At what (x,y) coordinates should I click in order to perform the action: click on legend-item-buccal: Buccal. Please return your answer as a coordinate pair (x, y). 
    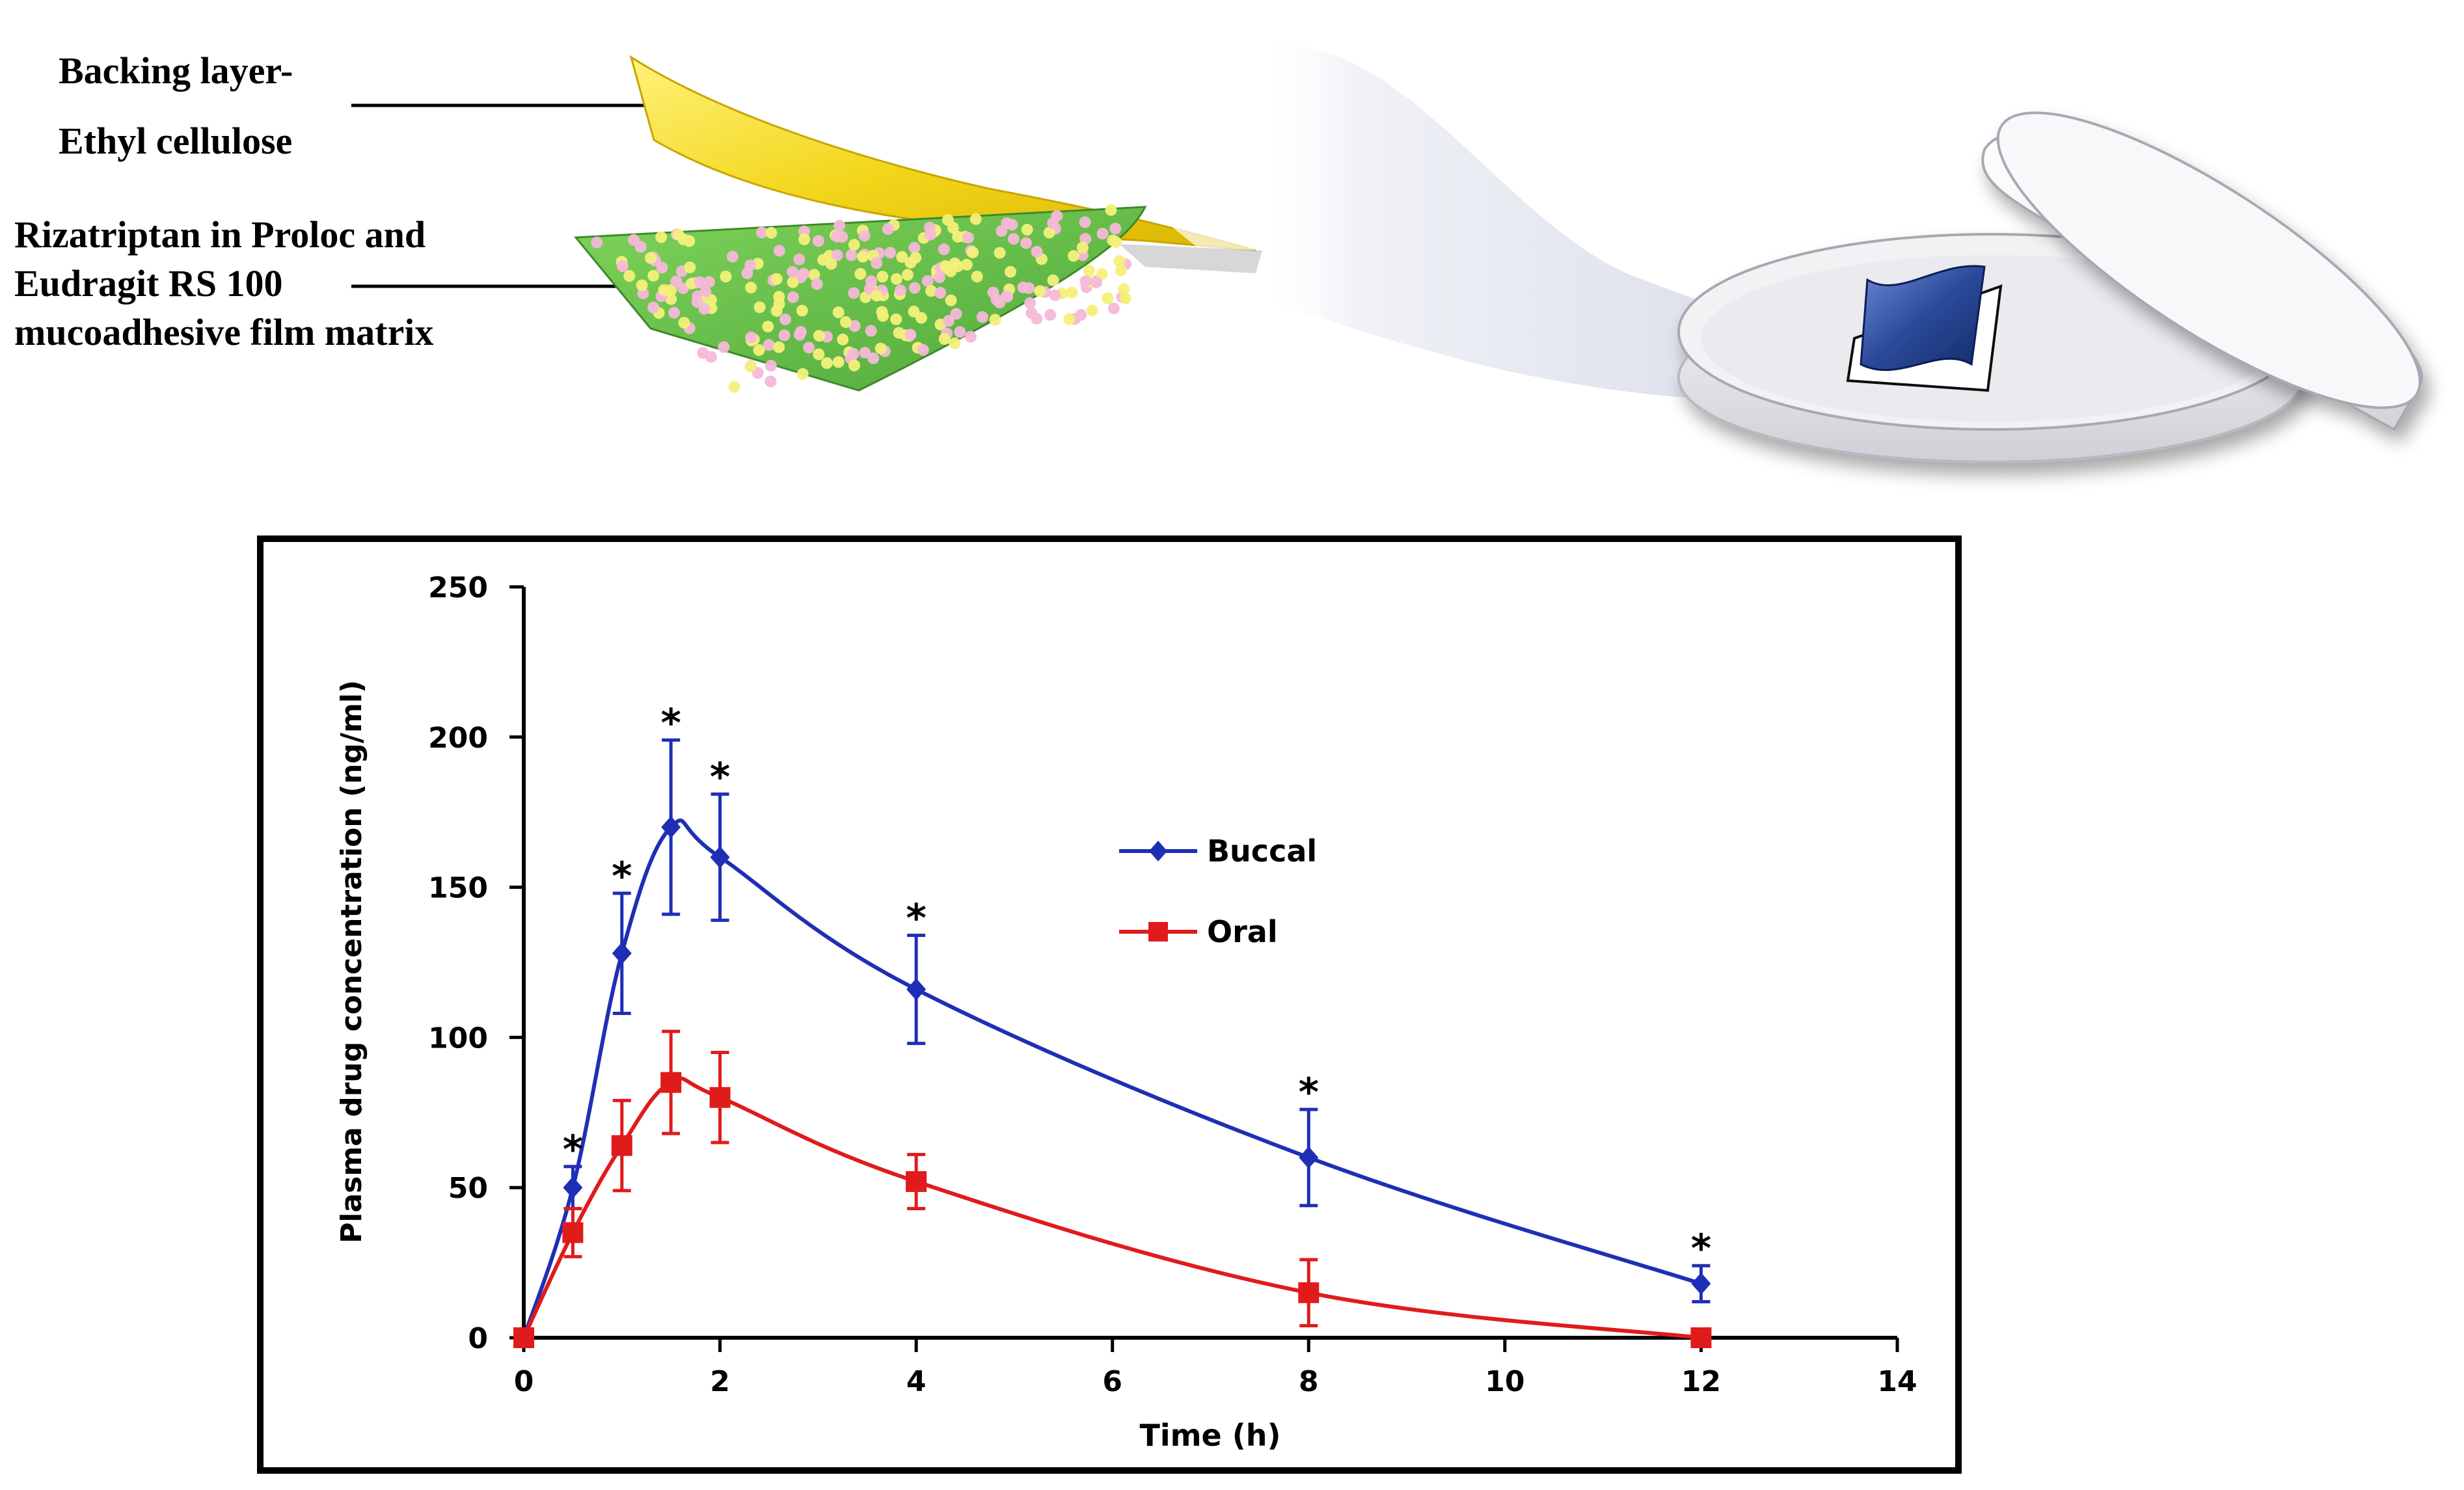
    Looking at the image, I should click on (1218, 851).